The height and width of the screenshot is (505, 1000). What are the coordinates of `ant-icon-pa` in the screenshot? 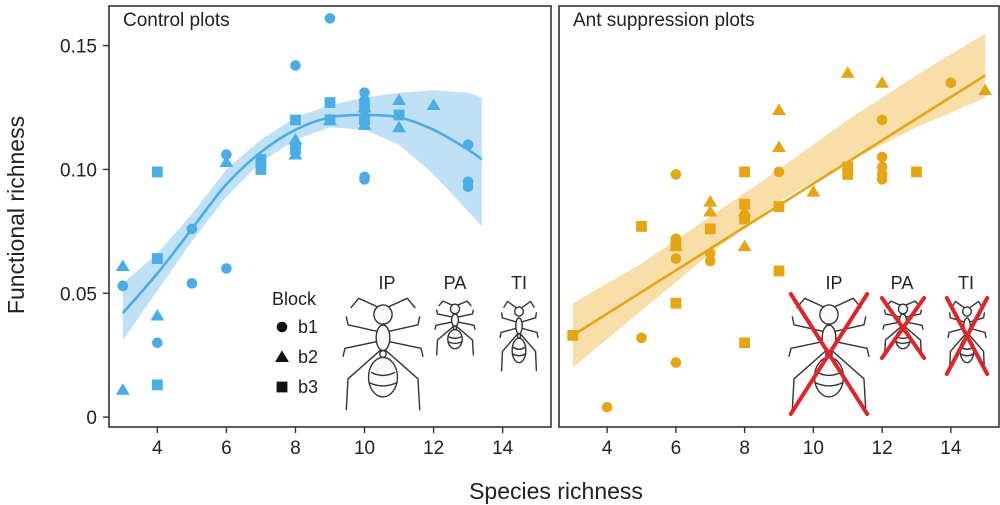 It's located at (455, 328).